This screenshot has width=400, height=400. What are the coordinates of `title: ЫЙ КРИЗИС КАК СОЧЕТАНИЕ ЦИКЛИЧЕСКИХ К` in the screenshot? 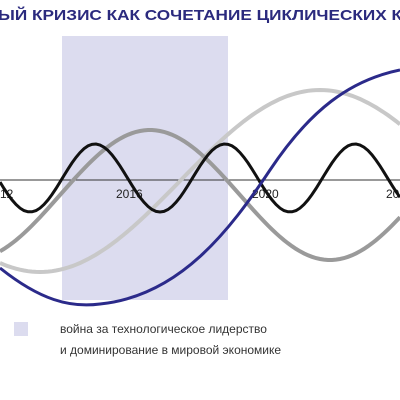 It's located at (200, 15).